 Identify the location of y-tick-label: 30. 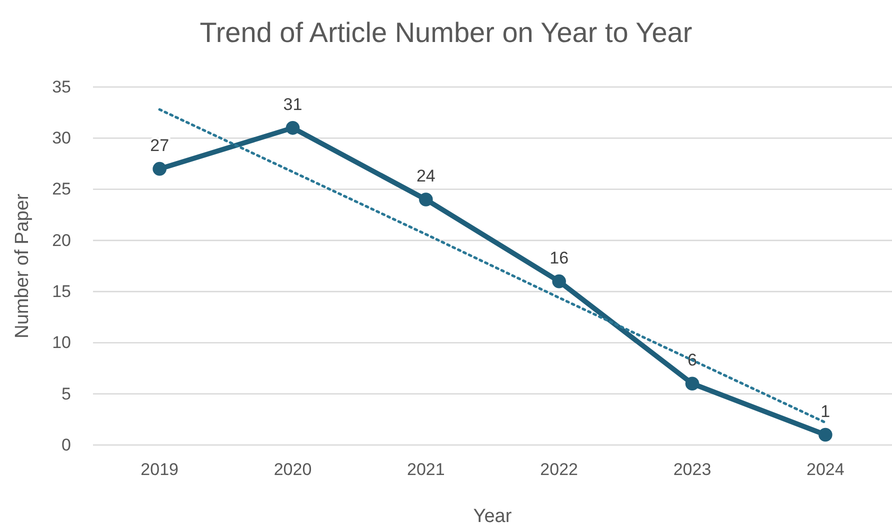
(61, 138).